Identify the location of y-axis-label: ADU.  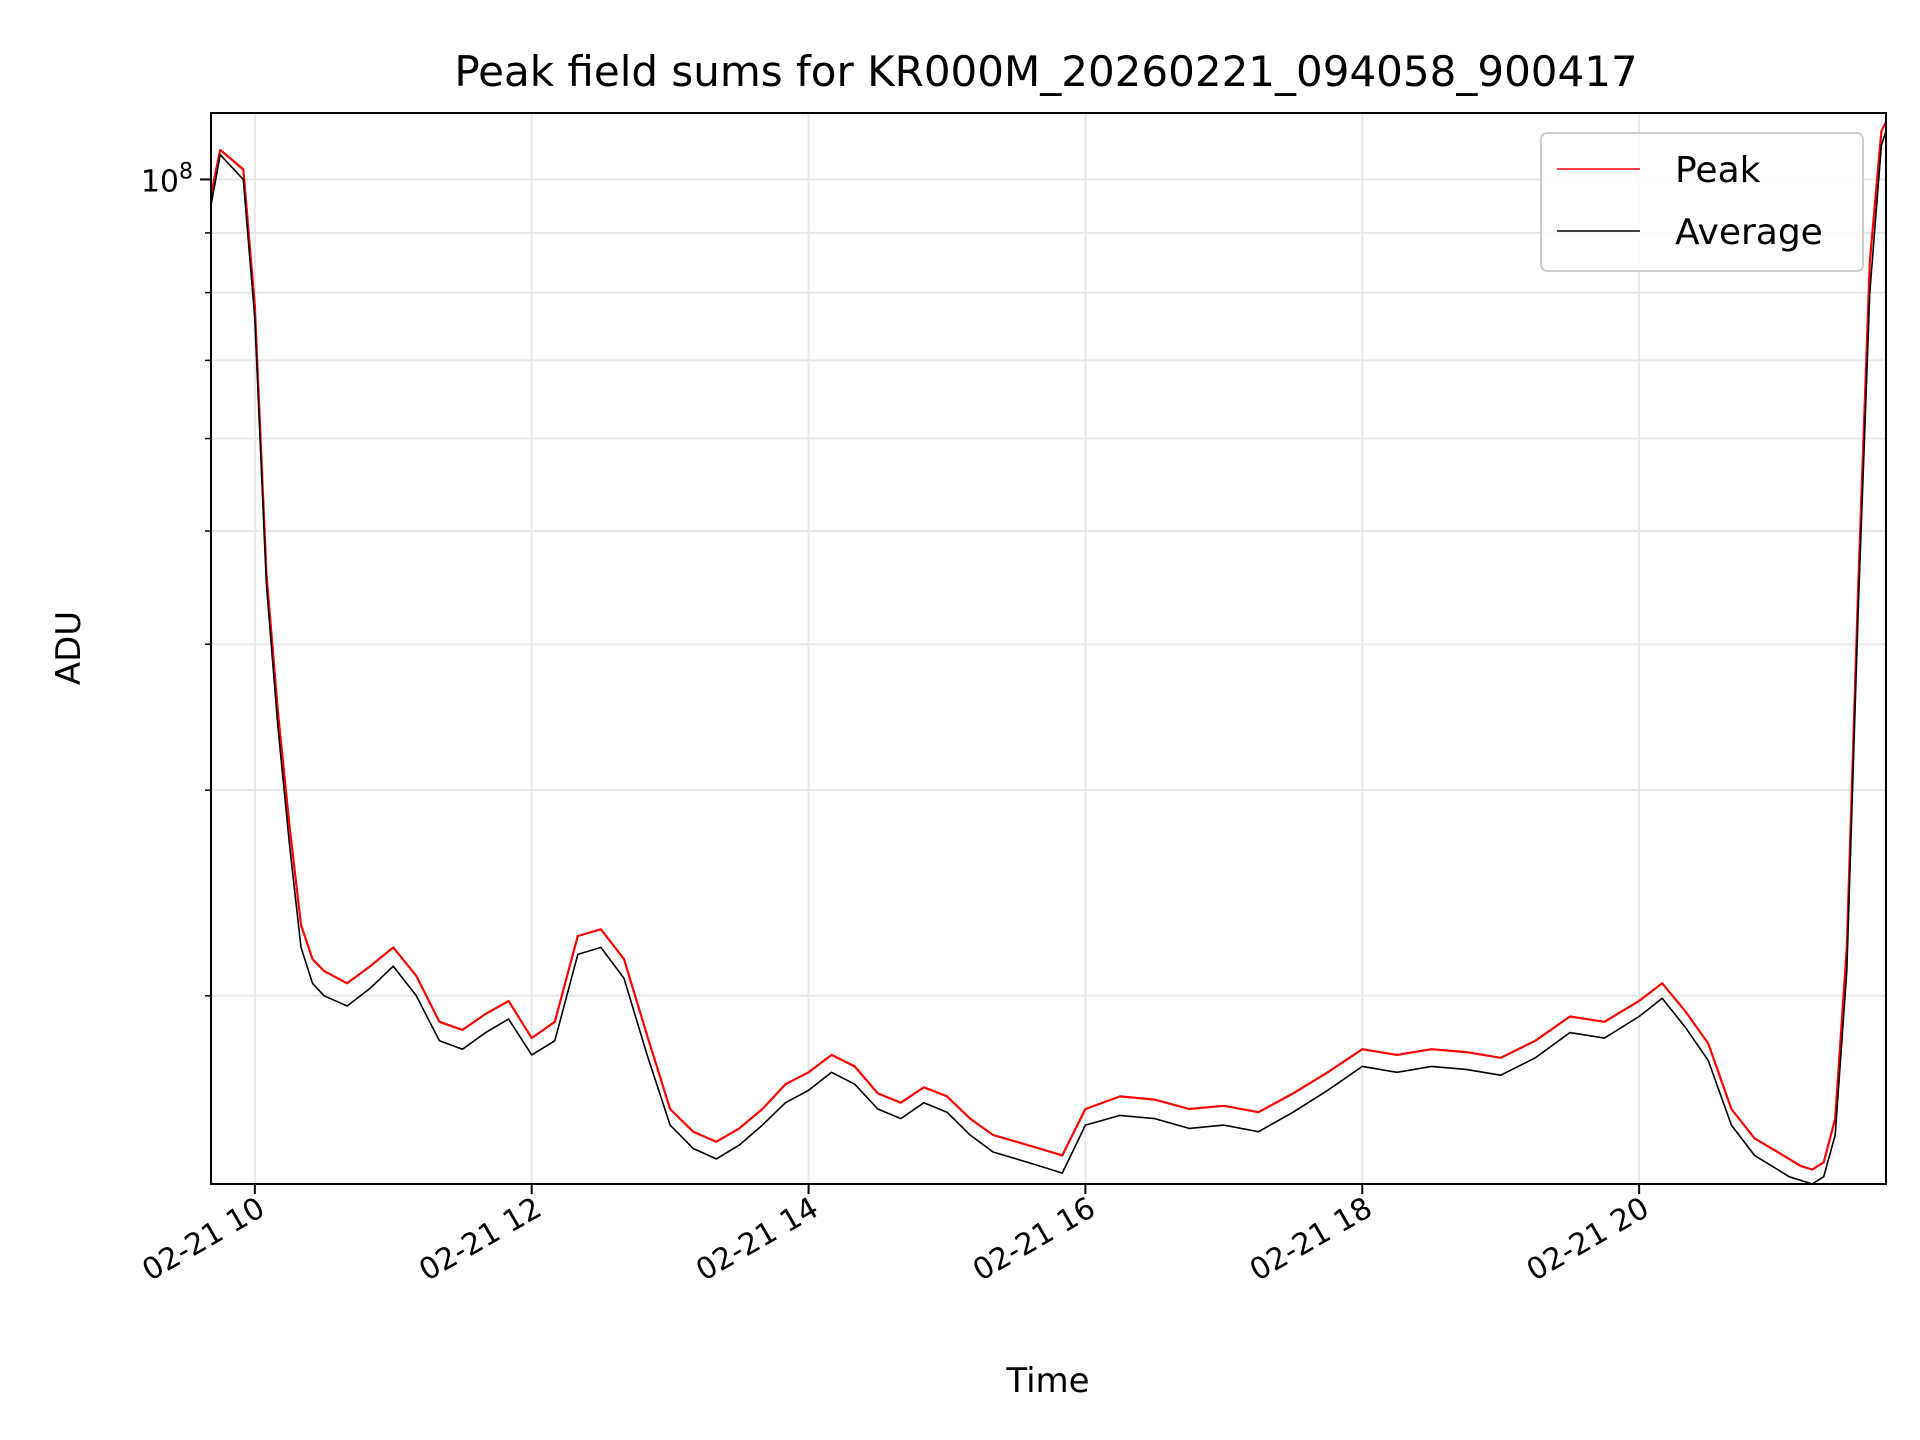
(69, 648).